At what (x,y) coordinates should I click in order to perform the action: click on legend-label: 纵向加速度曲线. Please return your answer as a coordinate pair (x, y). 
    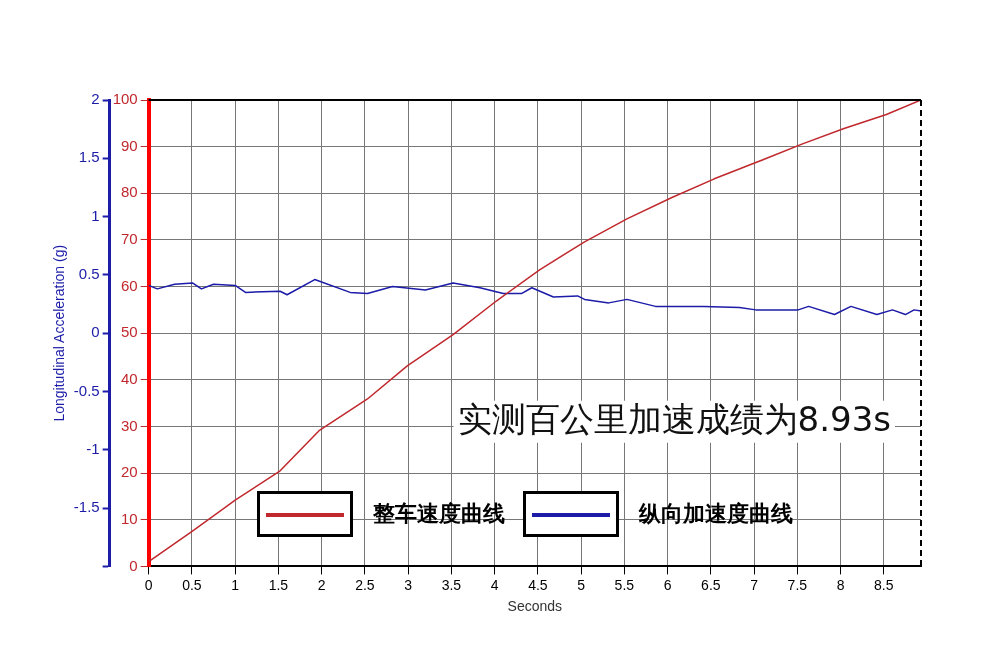
    Looking at the image, I should click on (715, 514).